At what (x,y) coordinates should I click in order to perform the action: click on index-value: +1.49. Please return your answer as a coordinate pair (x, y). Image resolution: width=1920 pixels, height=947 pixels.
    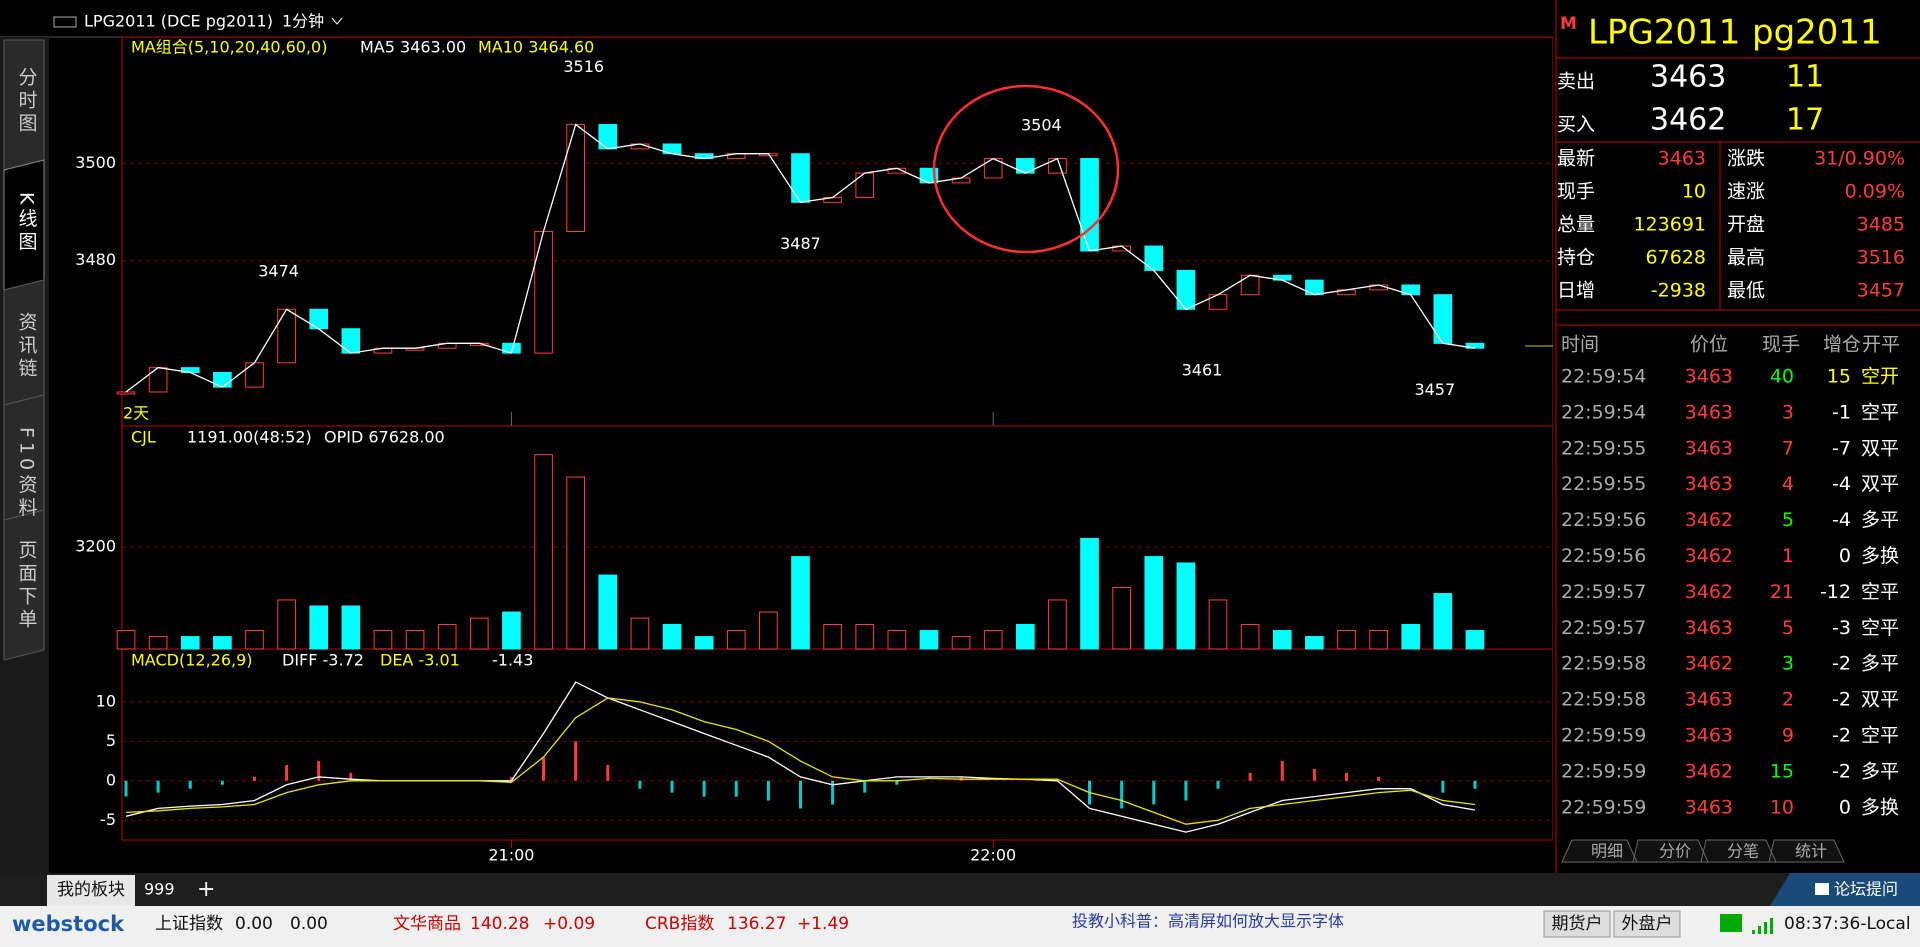
    Looking at the image, I should click on (823, 924).